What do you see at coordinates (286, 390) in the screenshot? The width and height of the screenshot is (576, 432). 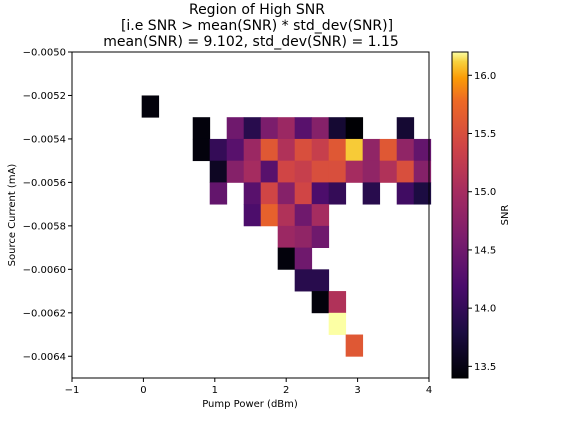 I see `x-tick-label: 2` at bounding box center [286, 390].